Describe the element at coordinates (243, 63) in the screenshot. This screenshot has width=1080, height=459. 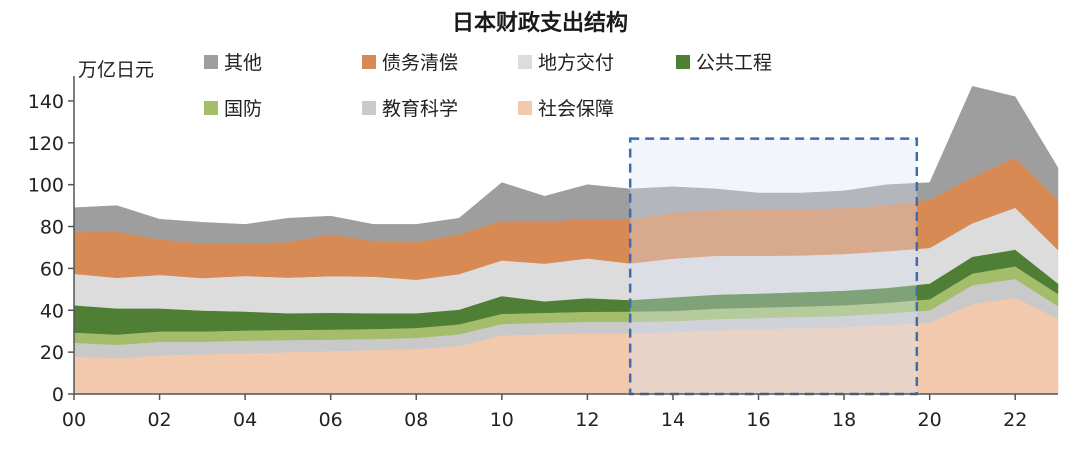
I see `legend-label-其他: 其他` at that location.